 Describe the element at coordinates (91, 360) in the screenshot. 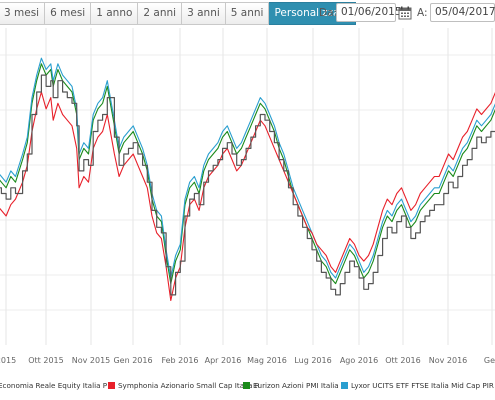

I see `x-tick-label: Nov 2015` at that location.